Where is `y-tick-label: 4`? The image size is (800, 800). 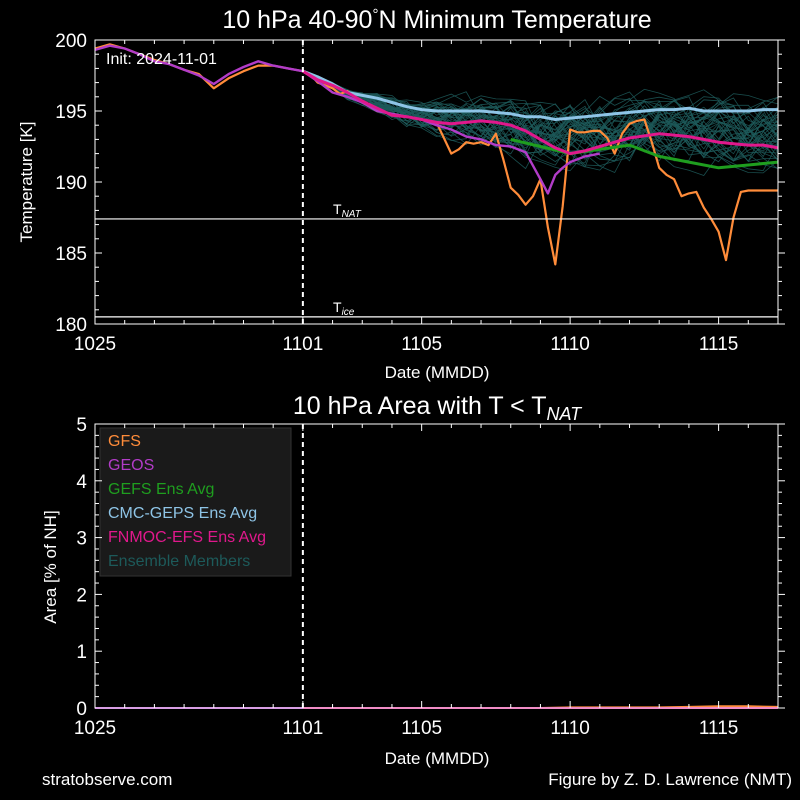 y-tick-label: 4 is located at coordinates (81, 482).